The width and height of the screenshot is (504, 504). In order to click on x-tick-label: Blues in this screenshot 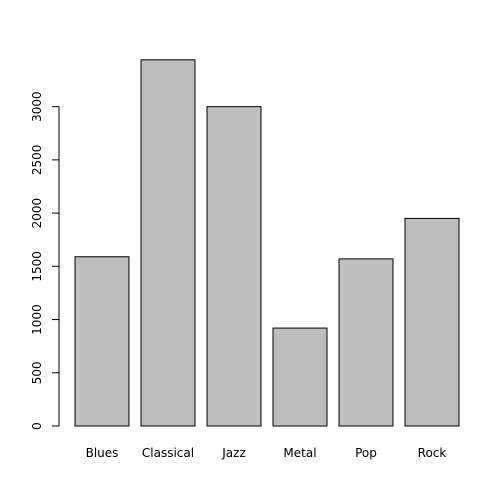, I will do `click(102, 453)`.